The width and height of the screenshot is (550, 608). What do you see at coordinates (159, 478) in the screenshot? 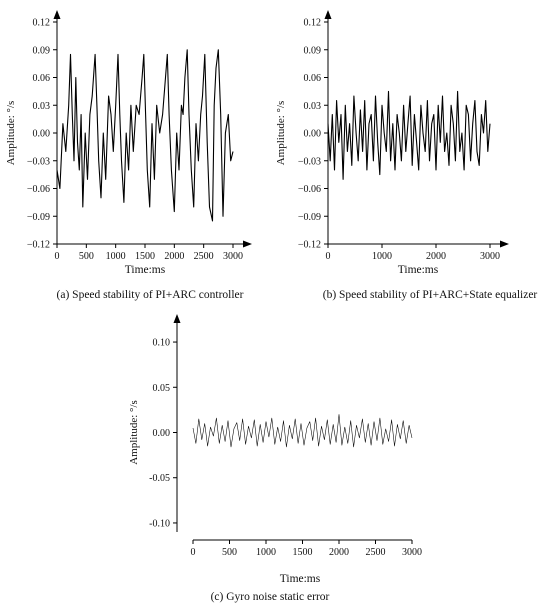
I see `y-tick-label: -0.05` at bounding box center [159, 478].